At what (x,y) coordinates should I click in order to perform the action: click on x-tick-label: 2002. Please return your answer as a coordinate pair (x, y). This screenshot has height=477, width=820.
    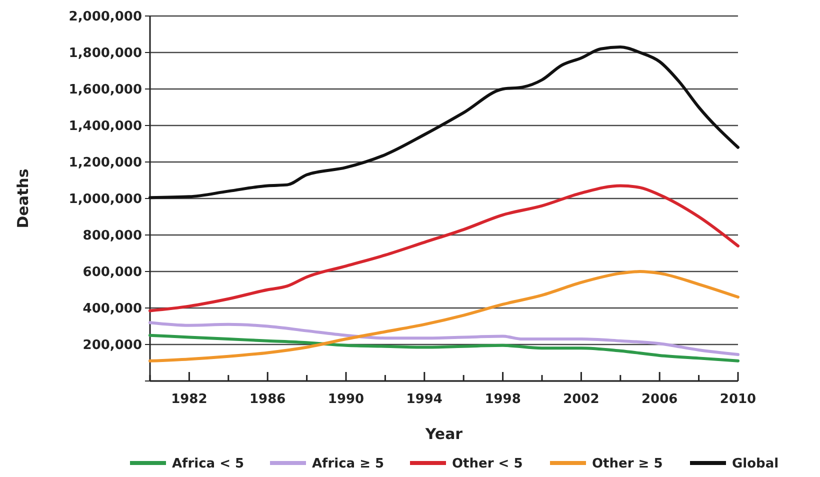
    Looking at the image, I should click on (581, 399).